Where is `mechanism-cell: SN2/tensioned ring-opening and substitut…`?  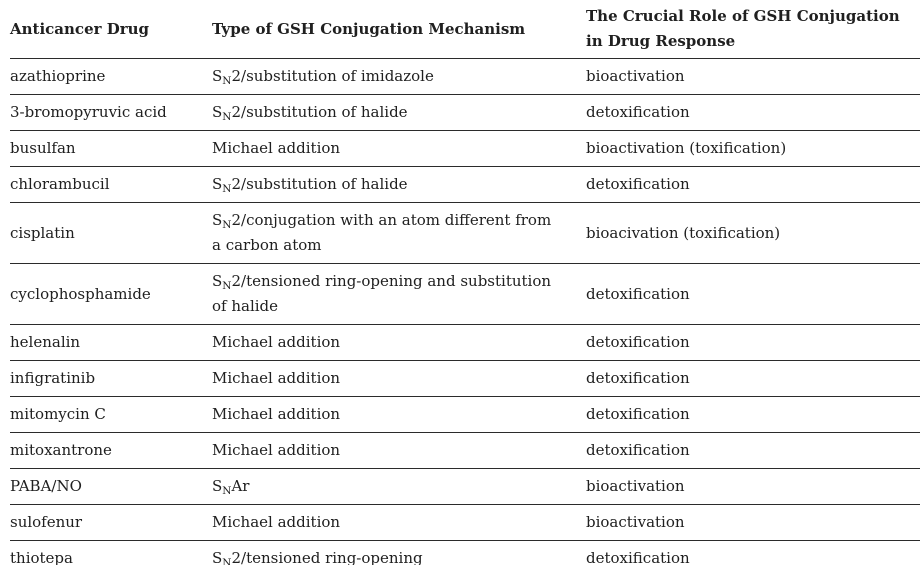 mechanism-cell: SN2/tensioned ring-opening and substitut… is located at coordinates (399, 294).